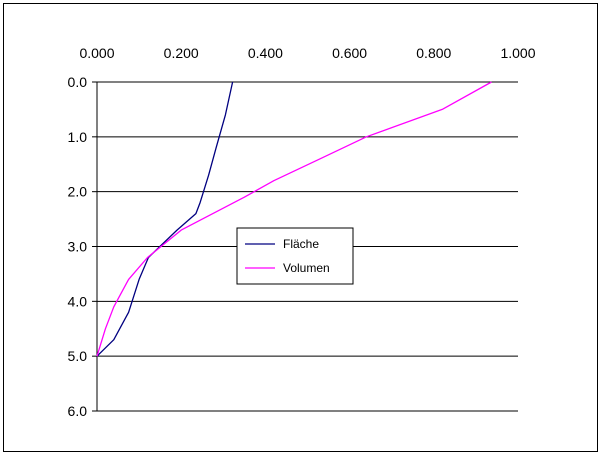 The width and height of the screenshot is (603, 456). What do you see at coordinates (265, 53) in the screenshot?
I see `x-tick-label: 0.400` at bounding box center [265, 53].